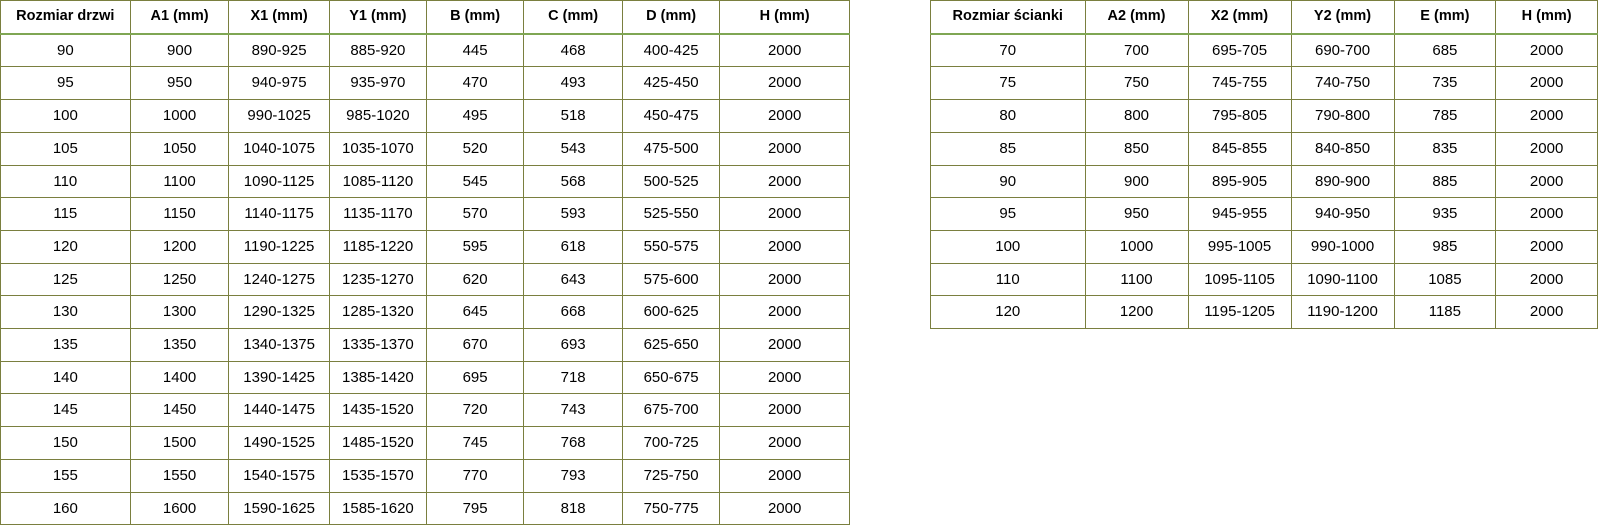  Describe the element at coordinates (378, 116) in the screenshot. I see `doors-cell-r2-c3: 985-1020` at that location.